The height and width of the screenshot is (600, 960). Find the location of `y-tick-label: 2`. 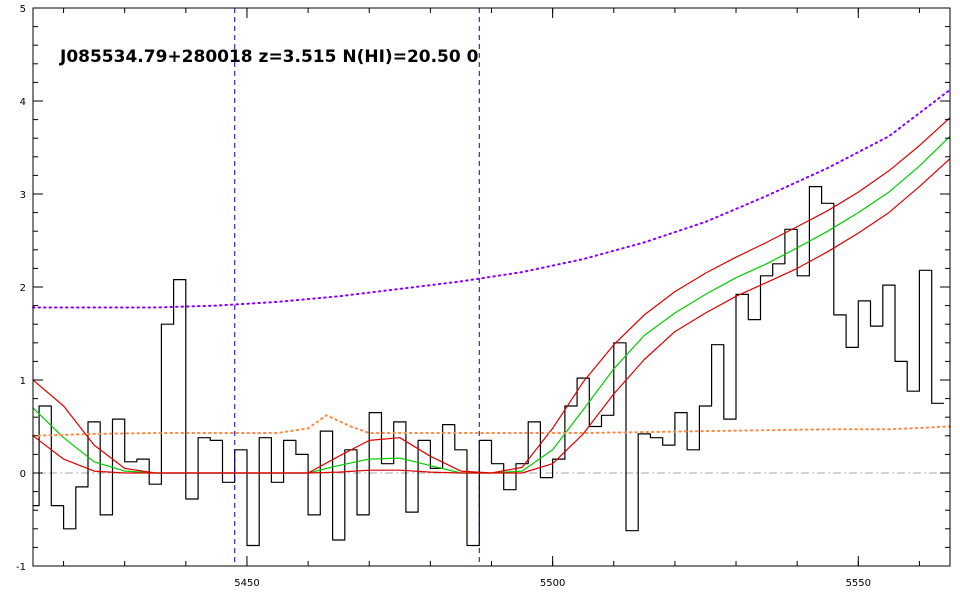

y-tick-label: 2 is located at coordinates (23, 288).